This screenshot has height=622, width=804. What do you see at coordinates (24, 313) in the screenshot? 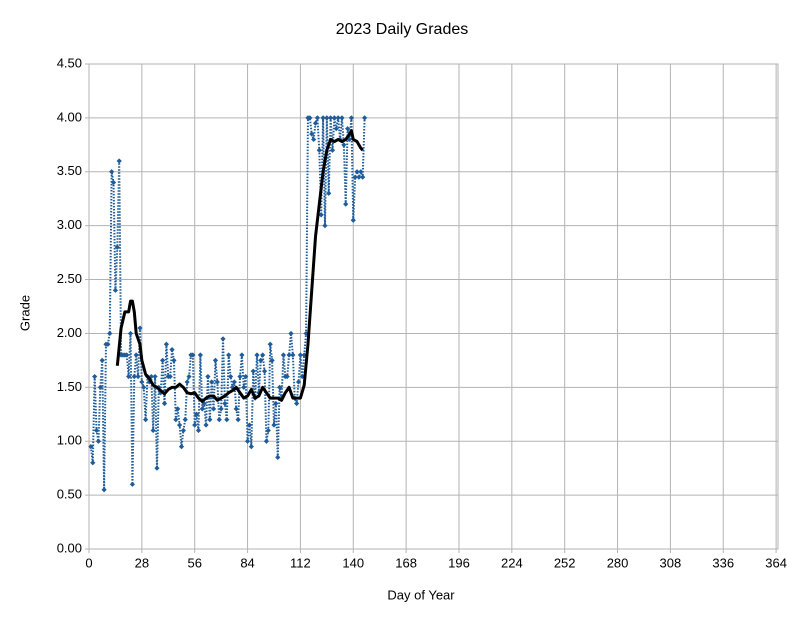
I see `y-axis-label: Grade` at bounding box center [24, 313].